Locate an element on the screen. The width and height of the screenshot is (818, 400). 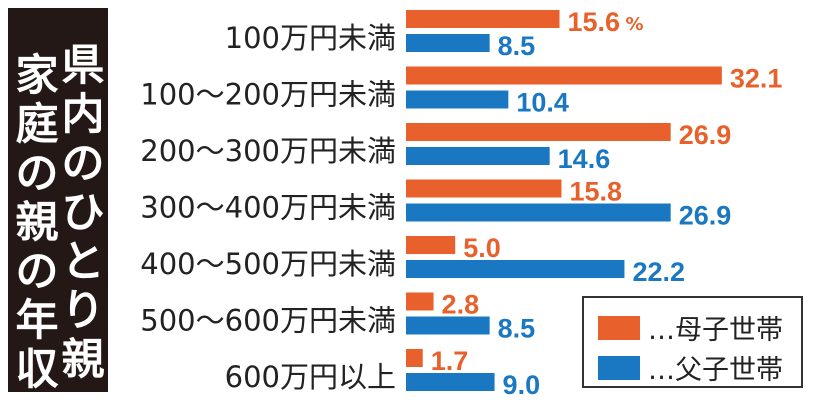
data-label: 9.0 is located at coordinates (522, 385).